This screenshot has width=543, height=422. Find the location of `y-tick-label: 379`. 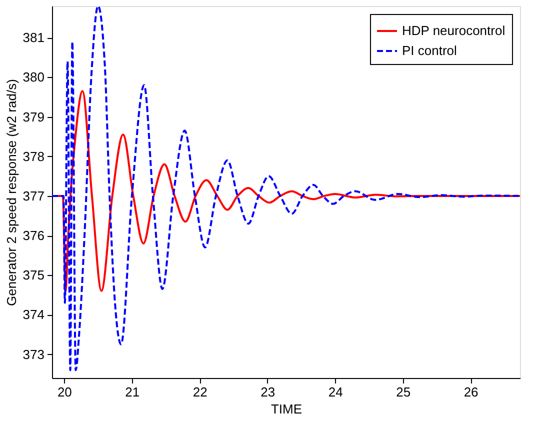

y-tick-label: 379 is located at coordinates (33, 116).